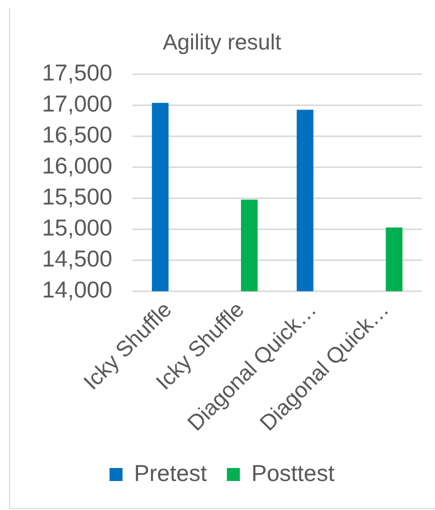 The image size is (435, 510). Describe the element at coordinates (293, 473) in the screenshot. I see `legend-label: Posttest` at that location.